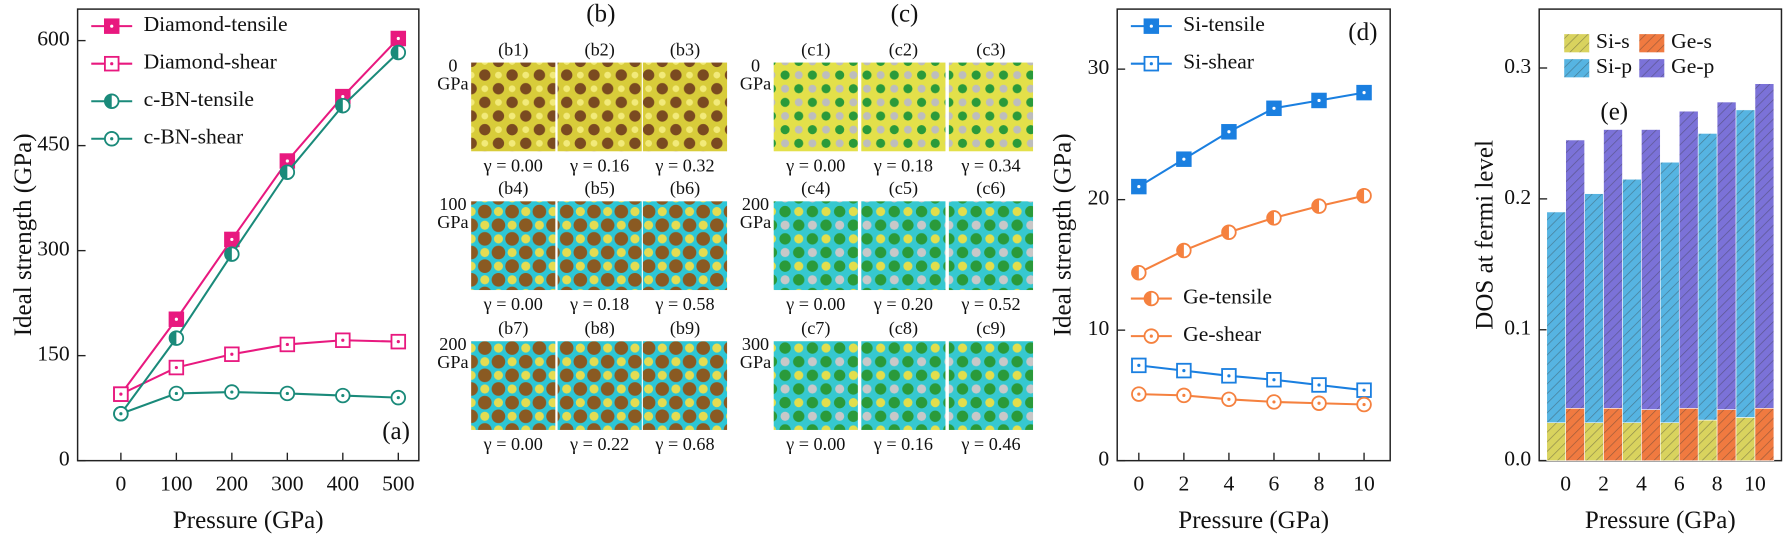  Describe the element at coordinates (1229, 484) in the screenshot. I see `x-tick-label: 4` at that location.